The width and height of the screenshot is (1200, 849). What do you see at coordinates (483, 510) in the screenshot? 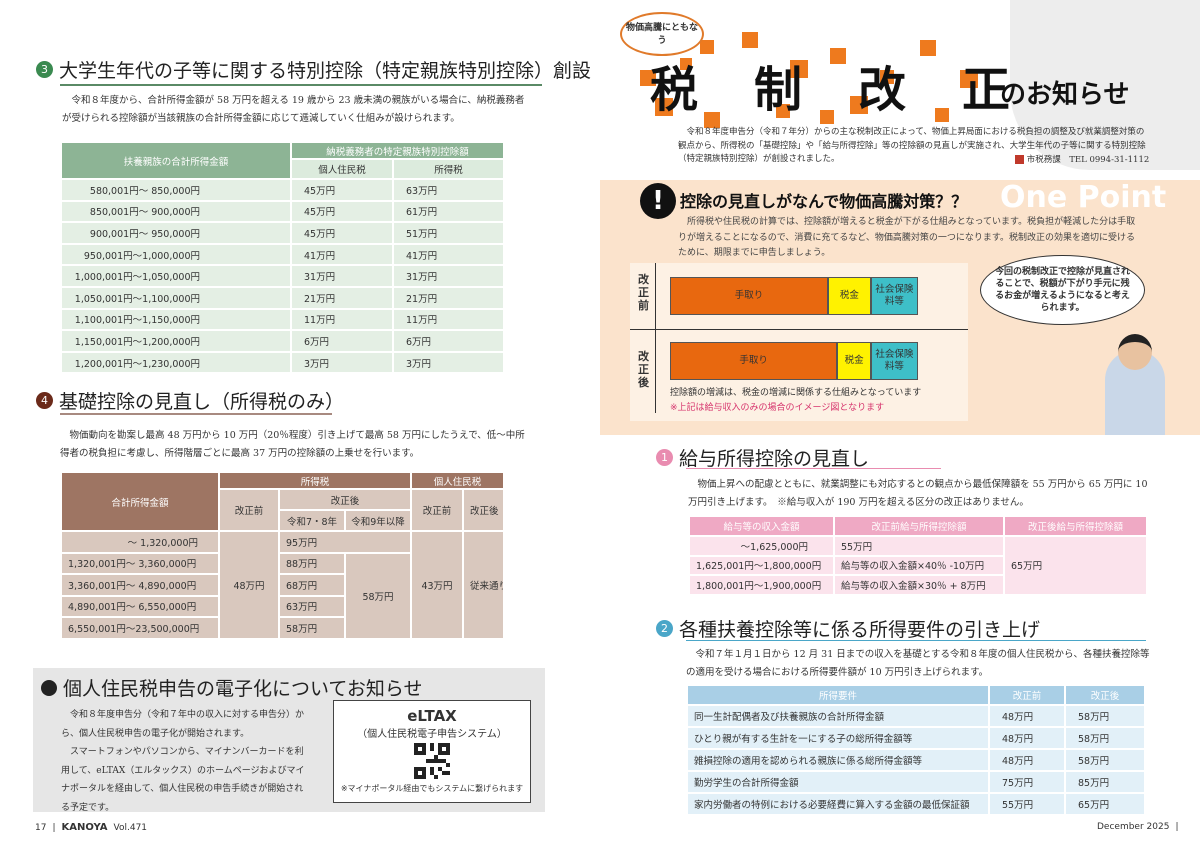
I see `col-res-after: 改正後` at bounding box center [483, 510].